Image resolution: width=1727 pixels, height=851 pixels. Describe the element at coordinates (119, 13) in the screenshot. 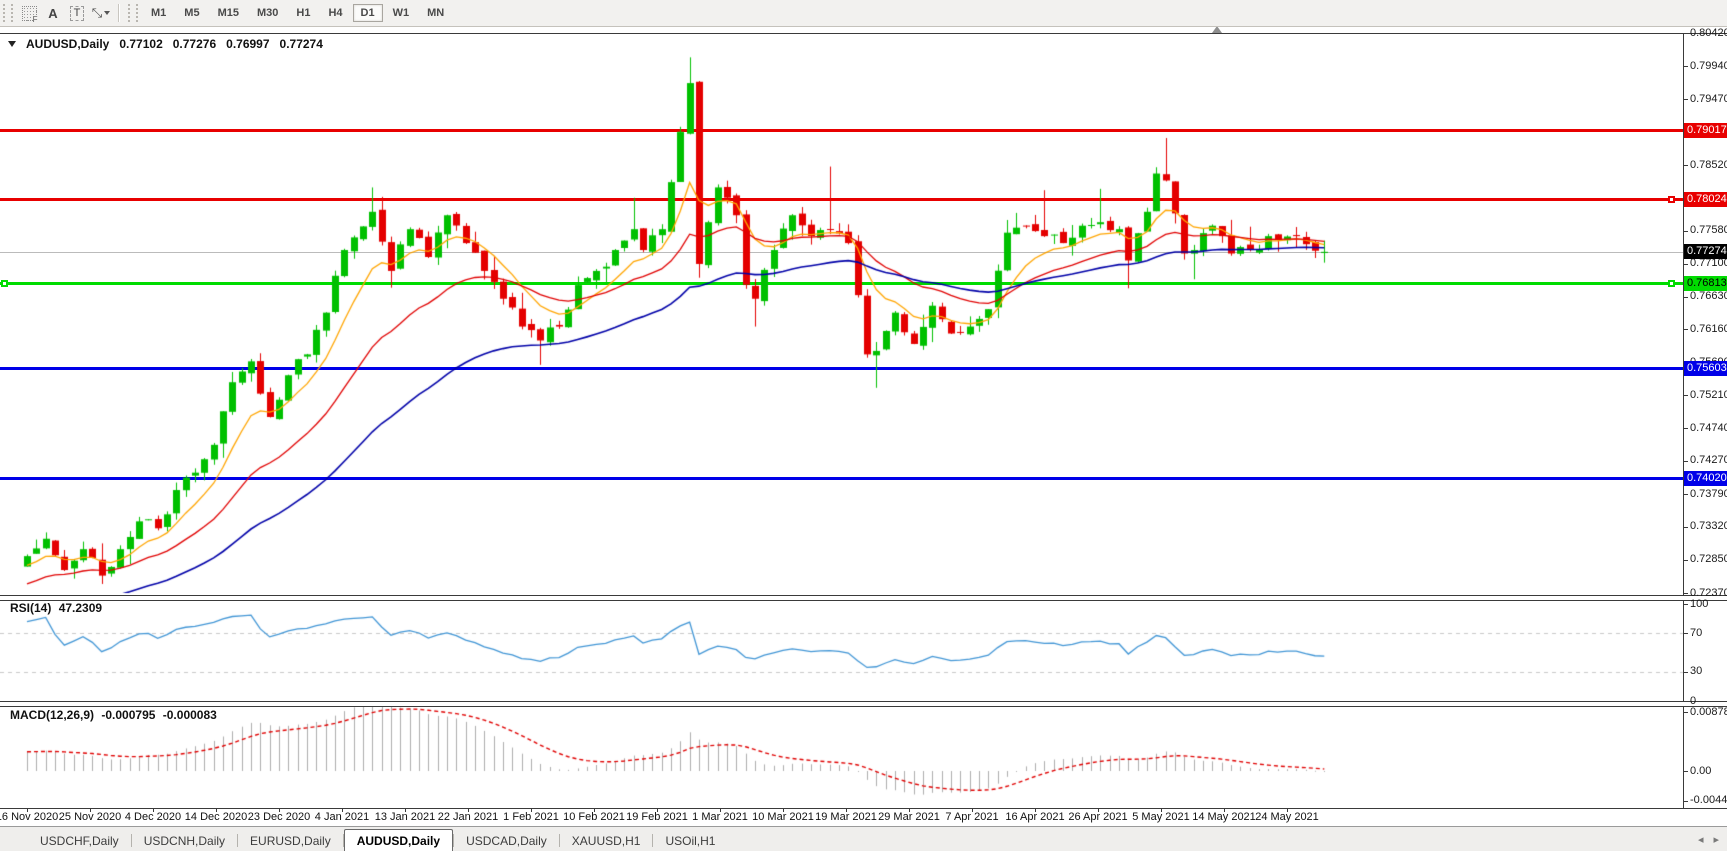

I see `toolbar-separator` at that location.